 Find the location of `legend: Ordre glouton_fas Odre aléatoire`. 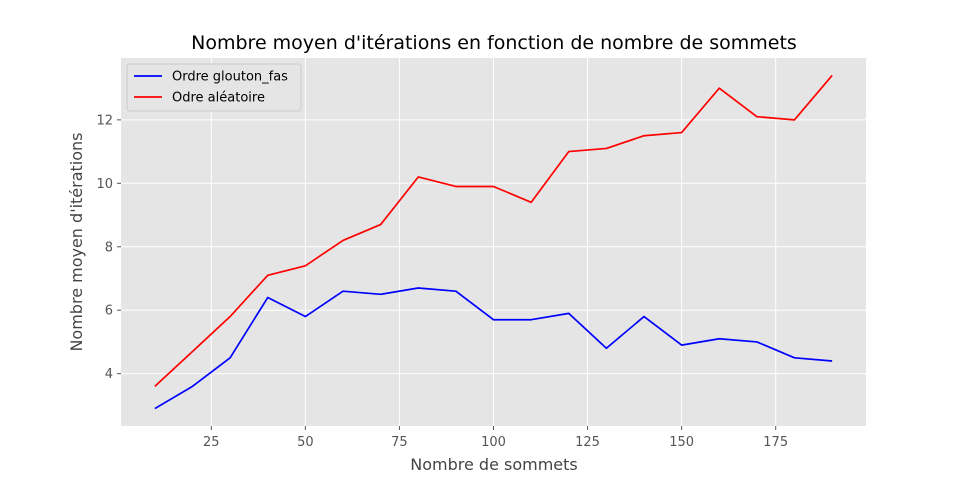

legend: Ordre glouton_fas Odre aléatoire is located at coordinates (214, 87).